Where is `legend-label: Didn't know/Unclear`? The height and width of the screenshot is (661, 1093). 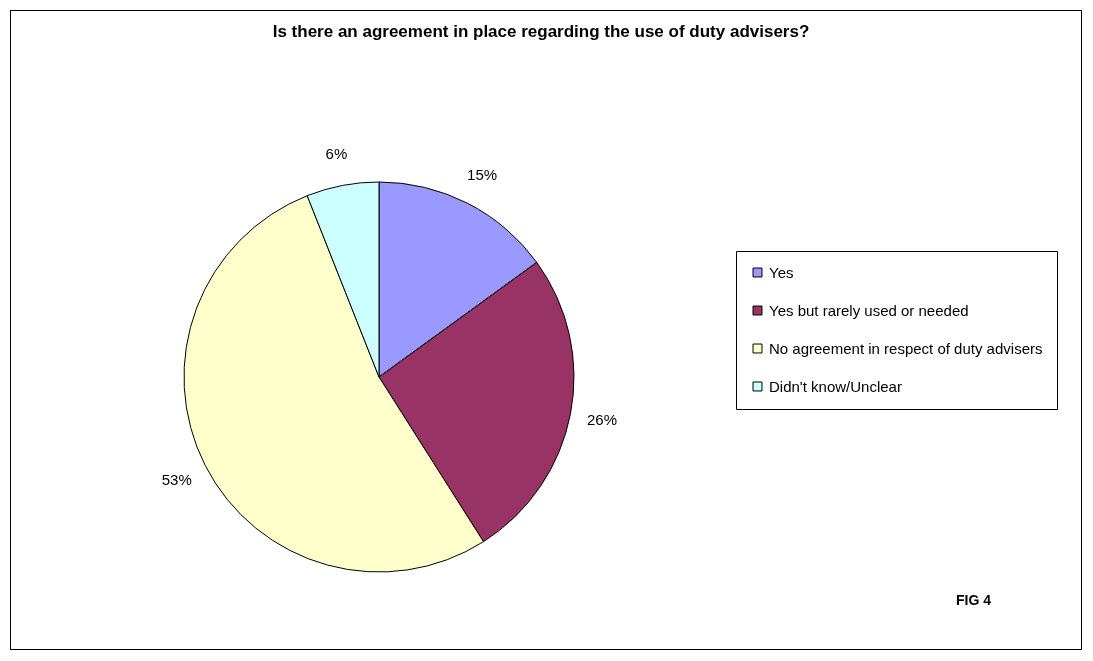 legend-label: Didn't know/Unclear is located at coordinates (835, 386).